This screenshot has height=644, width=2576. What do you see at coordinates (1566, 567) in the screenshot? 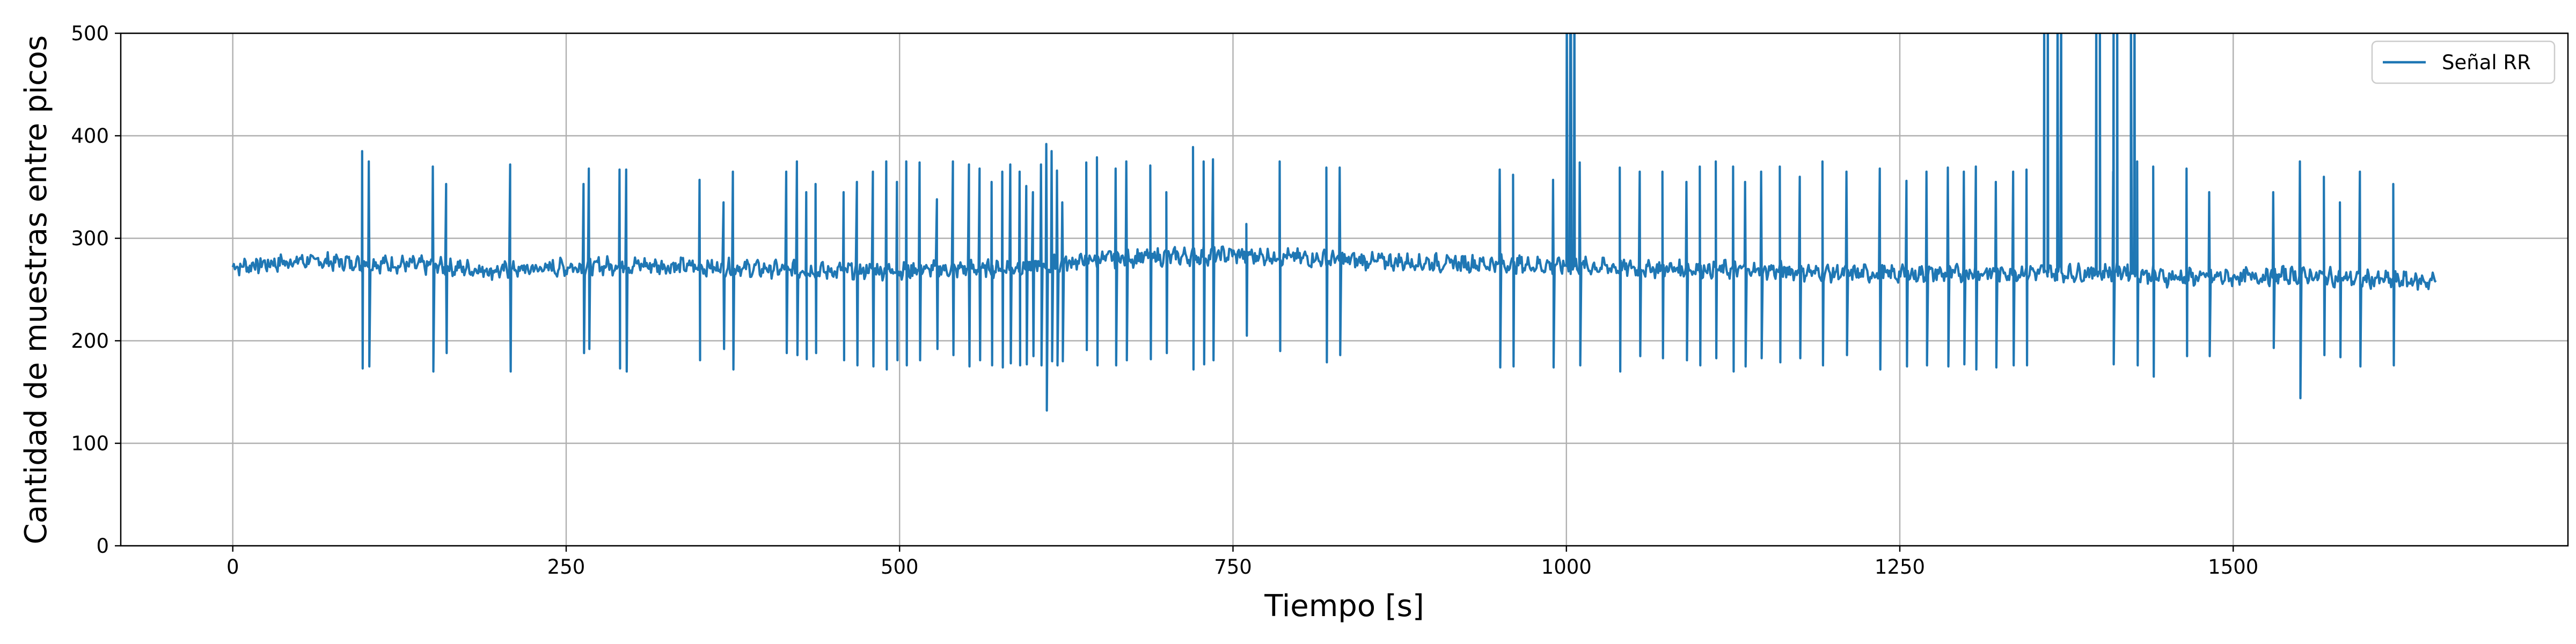
I see `x-tick-label: 1000` at bounding box center [1566, 567].